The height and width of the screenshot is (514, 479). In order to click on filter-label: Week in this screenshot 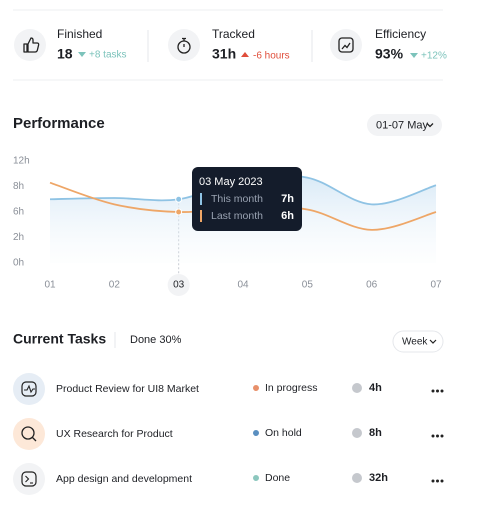, I will do `click(415, 342)`.